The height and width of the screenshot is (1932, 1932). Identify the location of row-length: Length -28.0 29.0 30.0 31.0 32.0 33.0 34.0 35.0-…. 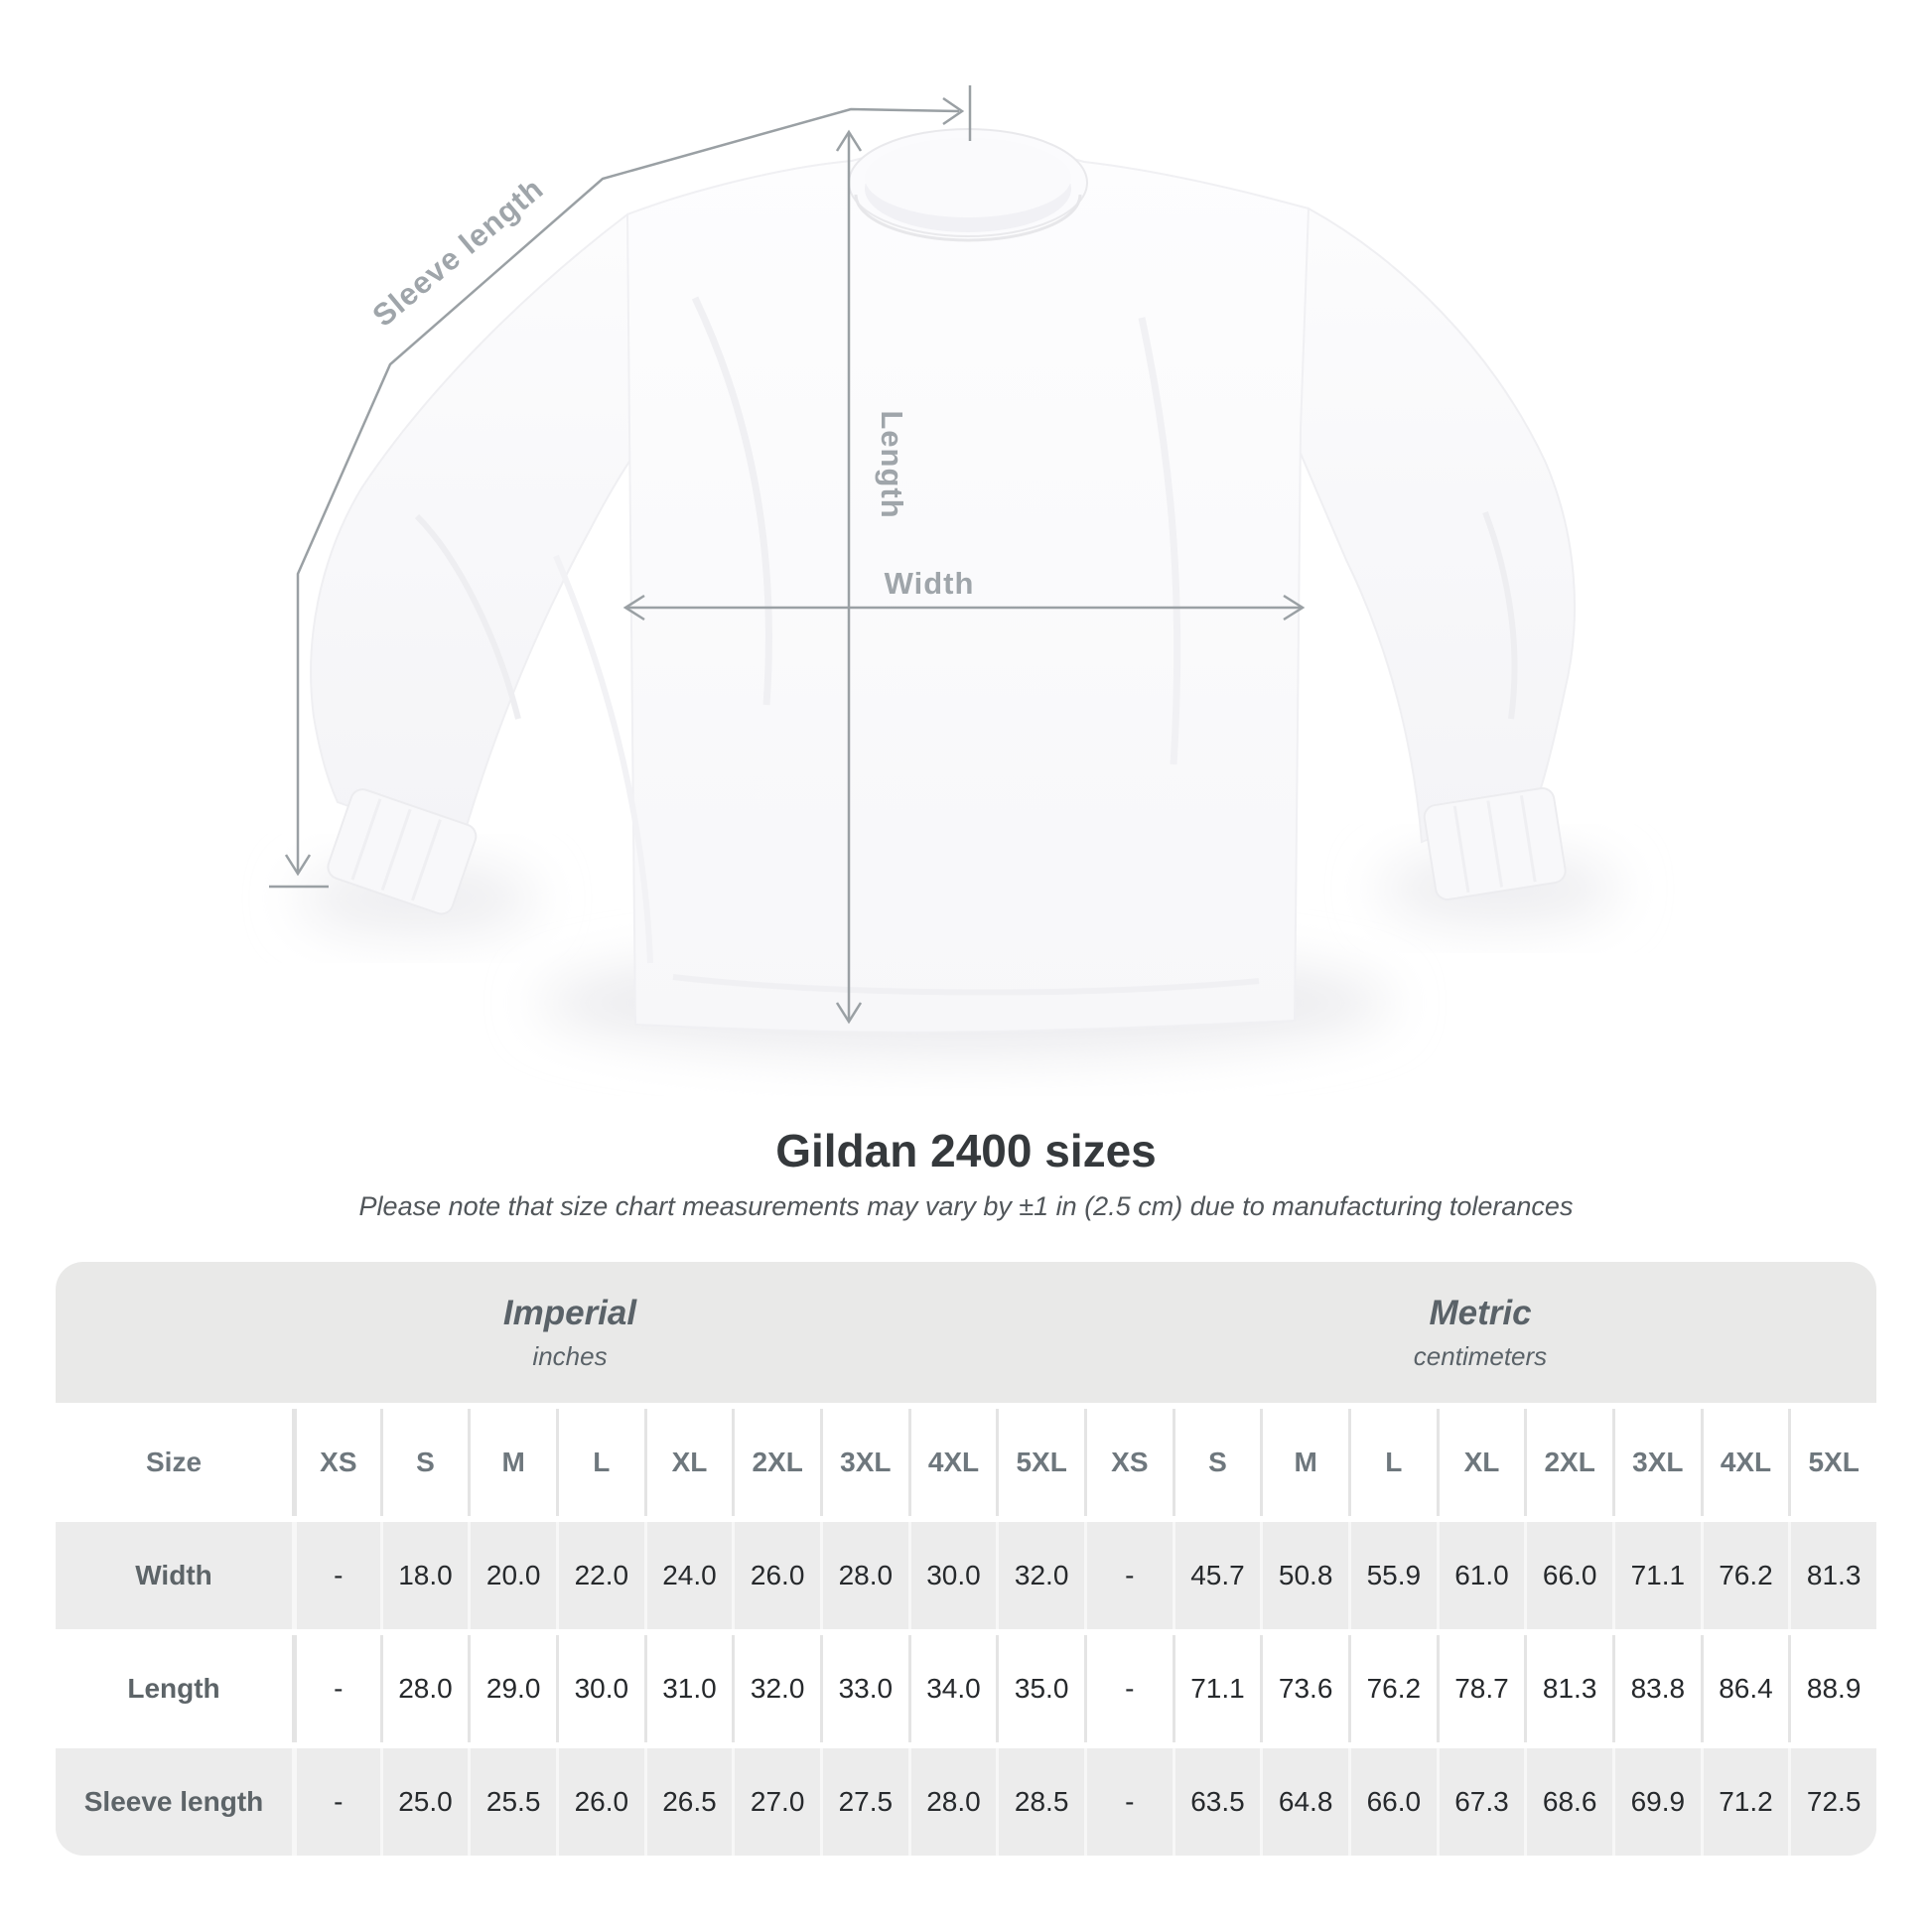
(966, 1688).